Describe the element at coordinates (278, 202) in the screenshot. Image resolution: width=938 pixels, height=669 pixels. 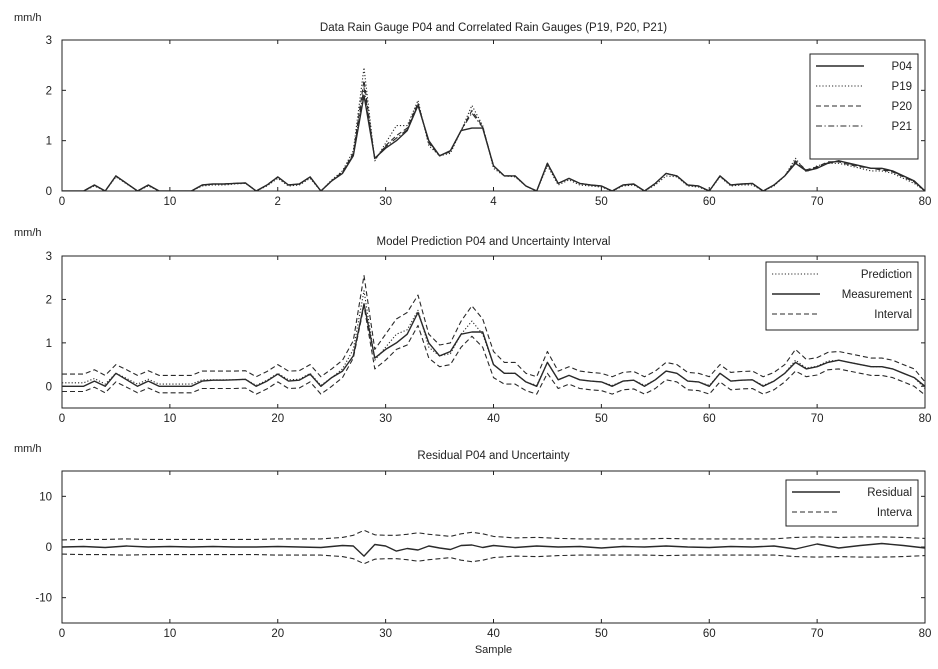
I see `x-tick-label: 2` at that location.